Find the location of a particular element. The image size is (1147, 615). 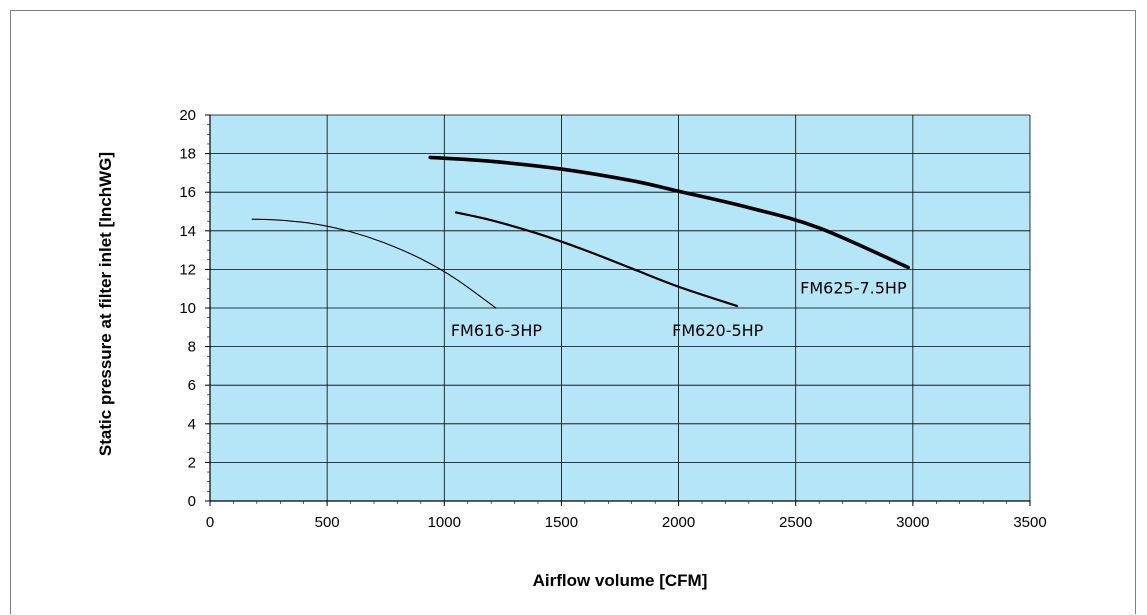

x-tick-label: 2000 is located at coordinates (678, 522).